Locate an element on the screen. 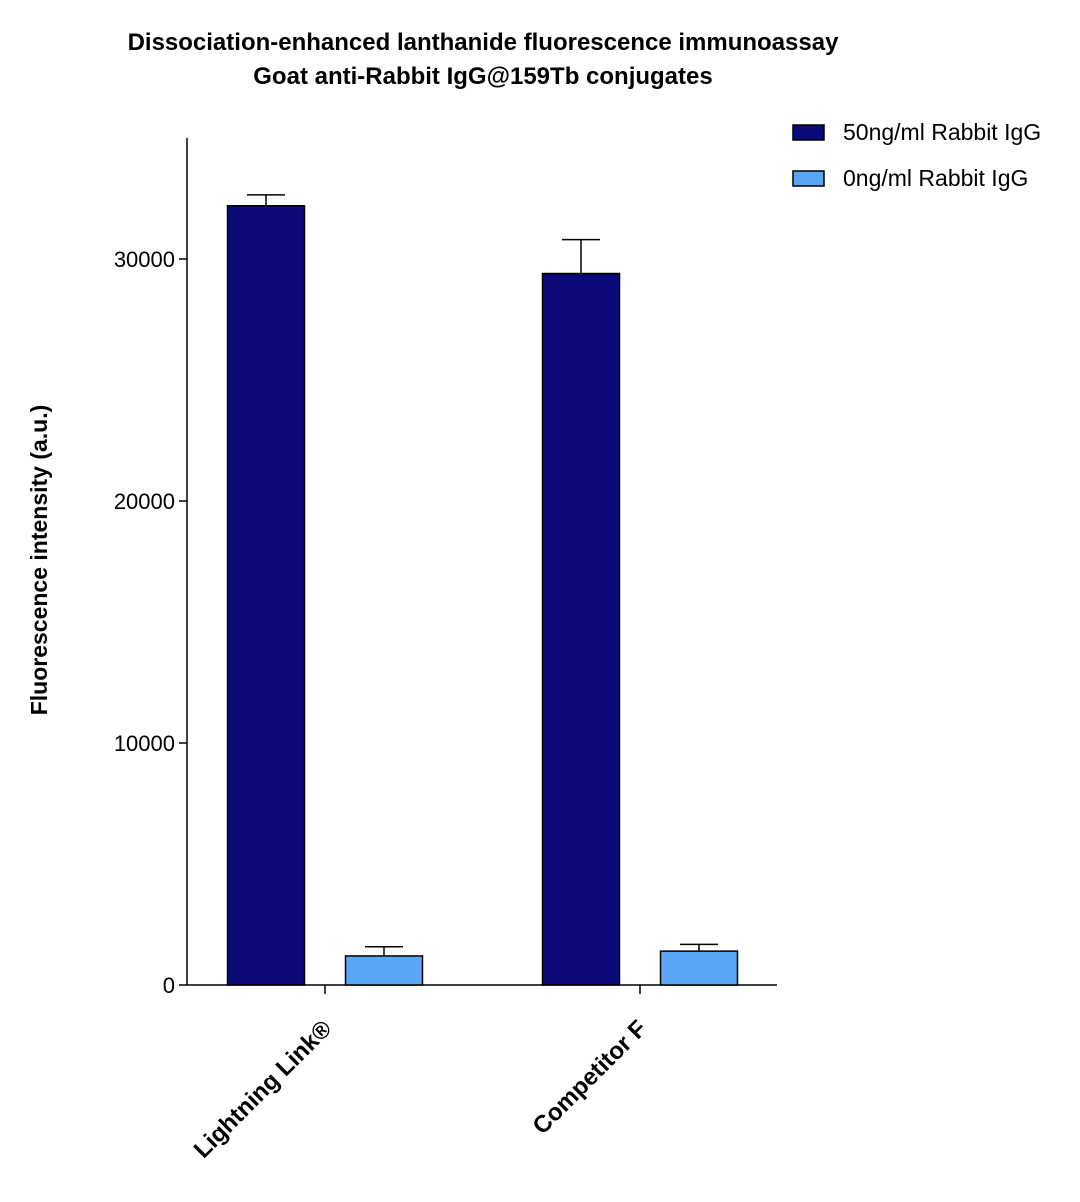 The height and width of the screenshot is (1202, 1080). x-tick-label: Lightning Link® is located at coordinates (263, 1089).